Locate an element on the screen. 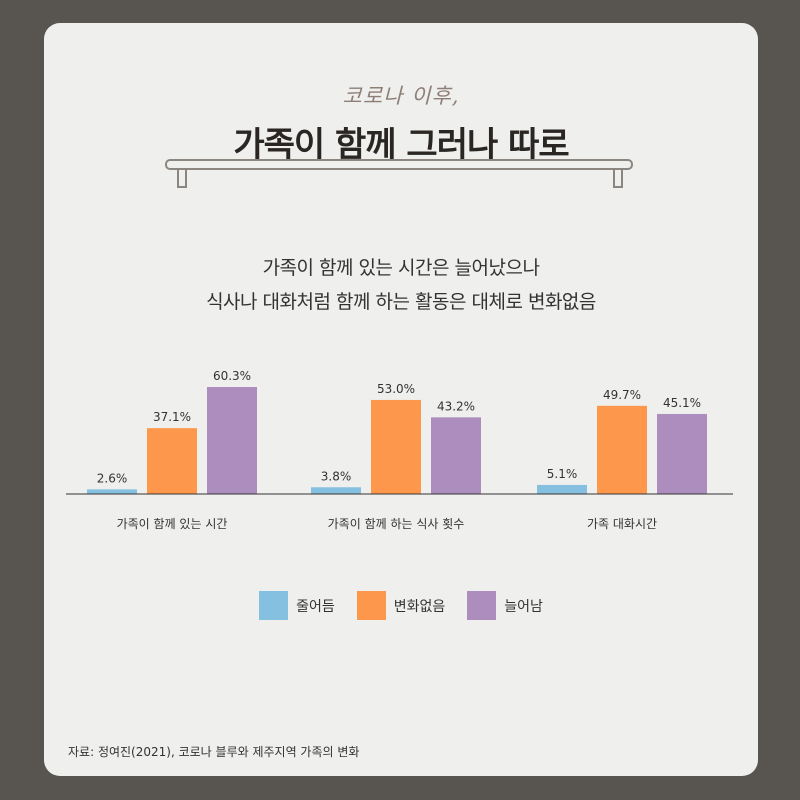 This screenshot has height=800, width=800. legend-label: 줄어듬 is located at coordinates (315, 606).